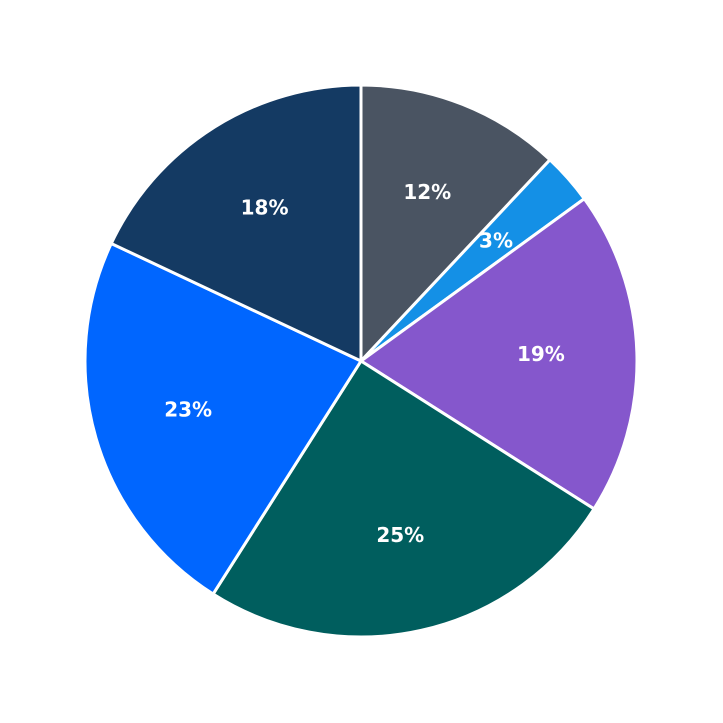 Image resolution: width=723 pixels, height=723 pixels. What do you see at coordinates (496, 240) in the screenshot?
I see `value-label: 3%` at bounding box center [496, 240].